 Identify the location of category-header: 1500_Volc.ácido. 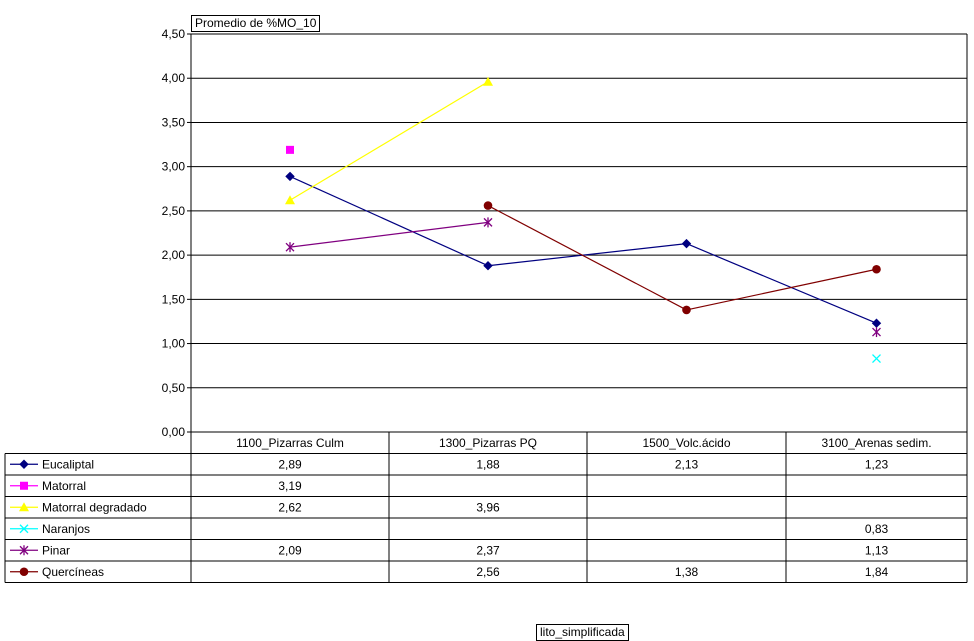
(686, 443).